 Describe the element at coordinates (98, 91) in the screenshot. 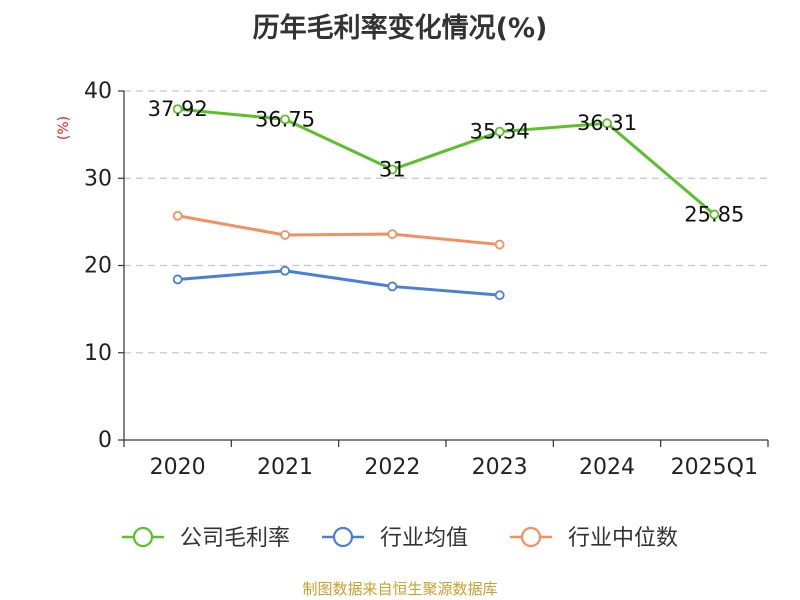

I see `y-tick-label: 40` at that location.